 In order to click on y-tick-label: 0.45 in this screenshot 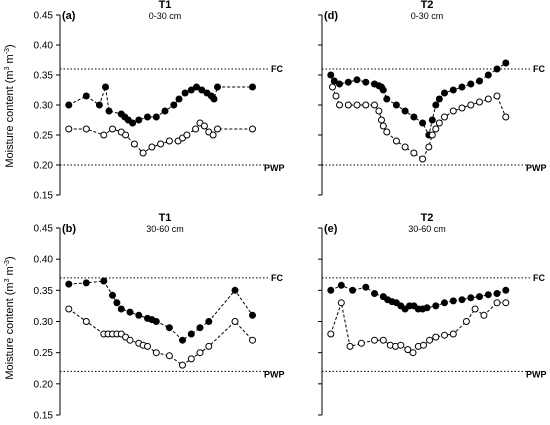, I will do `click(44, 16)`.